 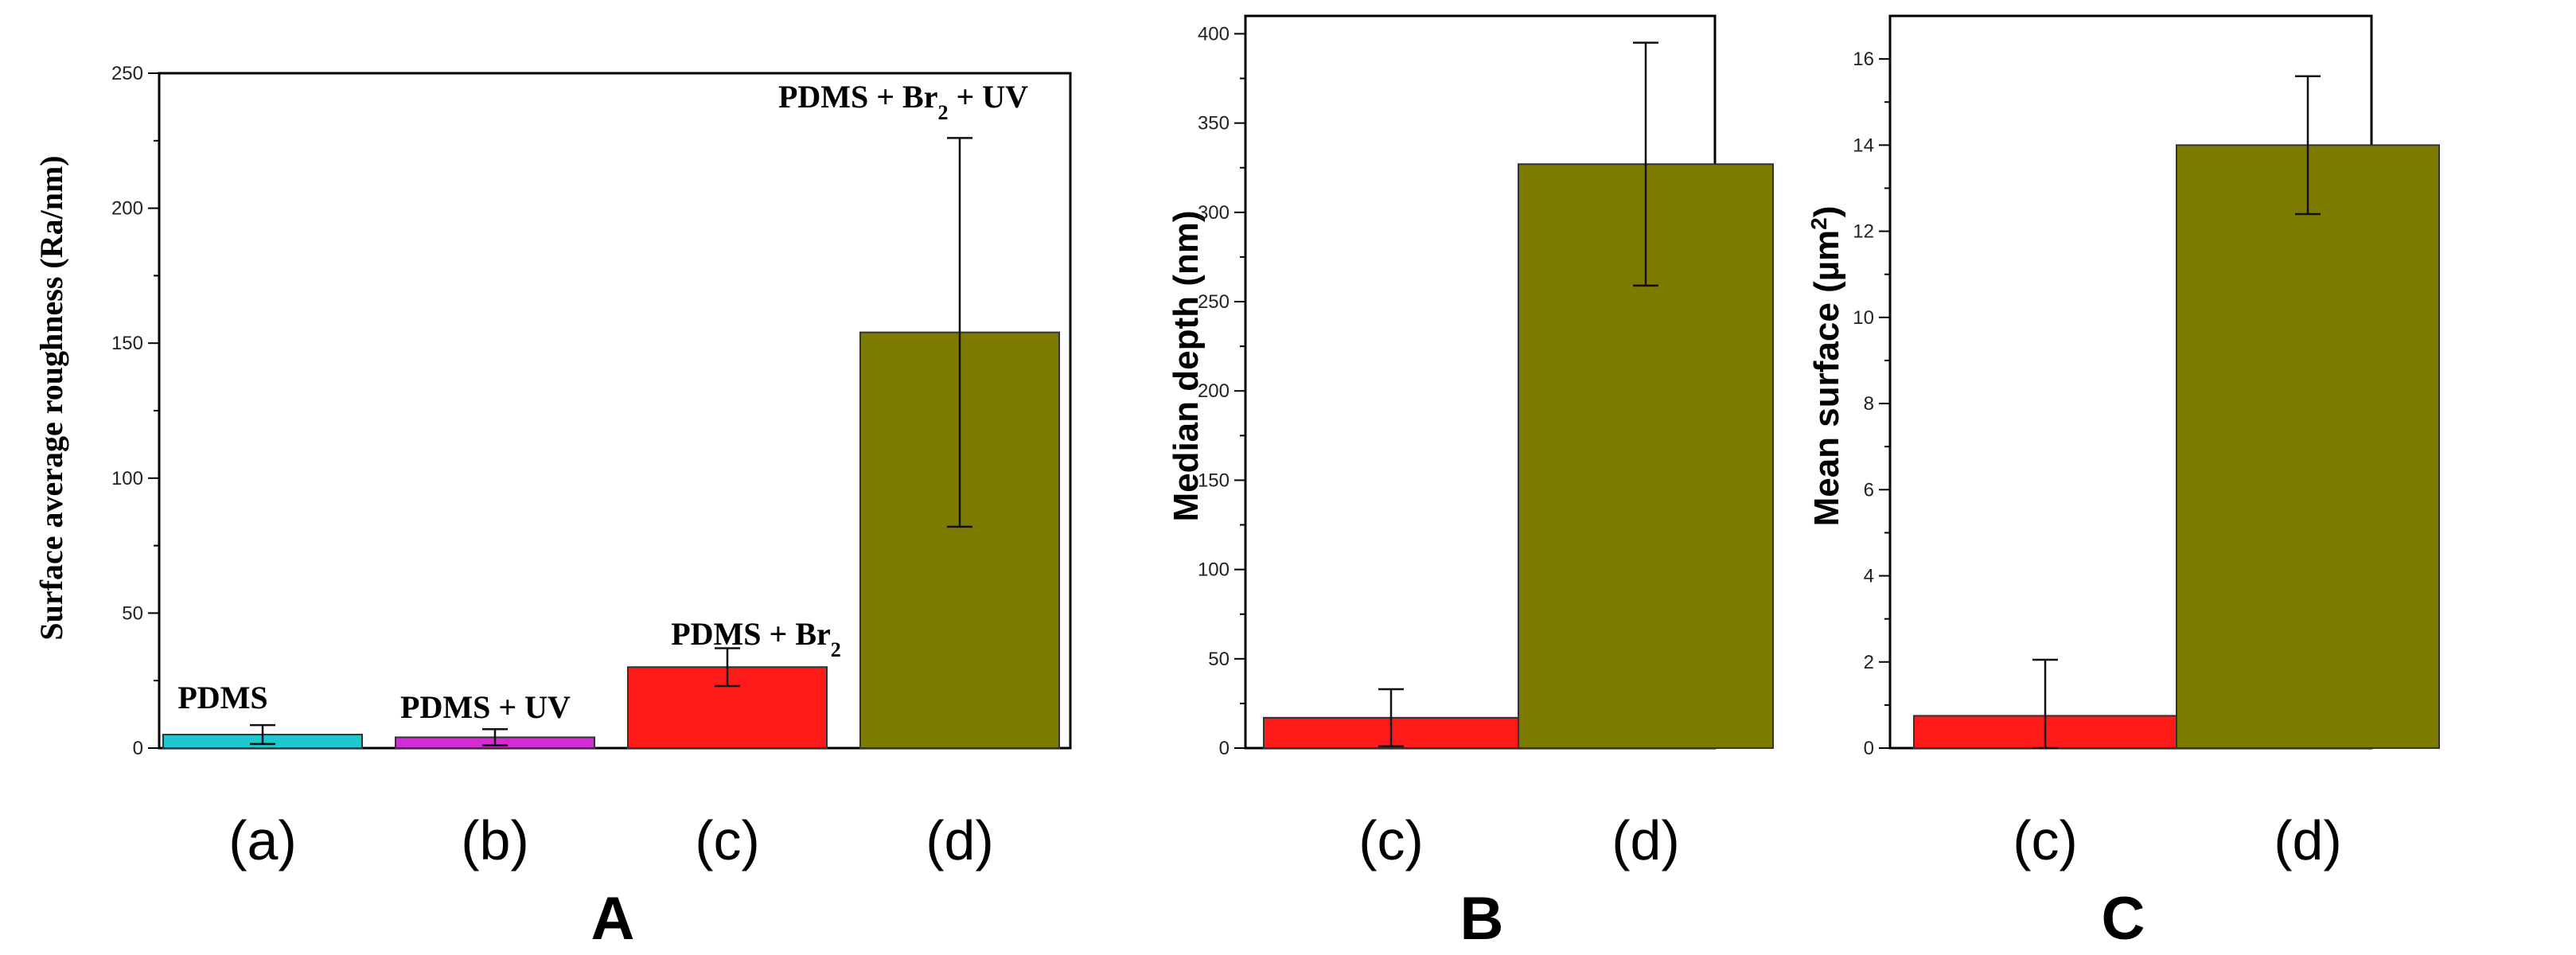 What do you see at coordinates (1826, 212) in the screenshot?
I see `panel-c-ylabel-end: )` at bounding box center [1826, 212].